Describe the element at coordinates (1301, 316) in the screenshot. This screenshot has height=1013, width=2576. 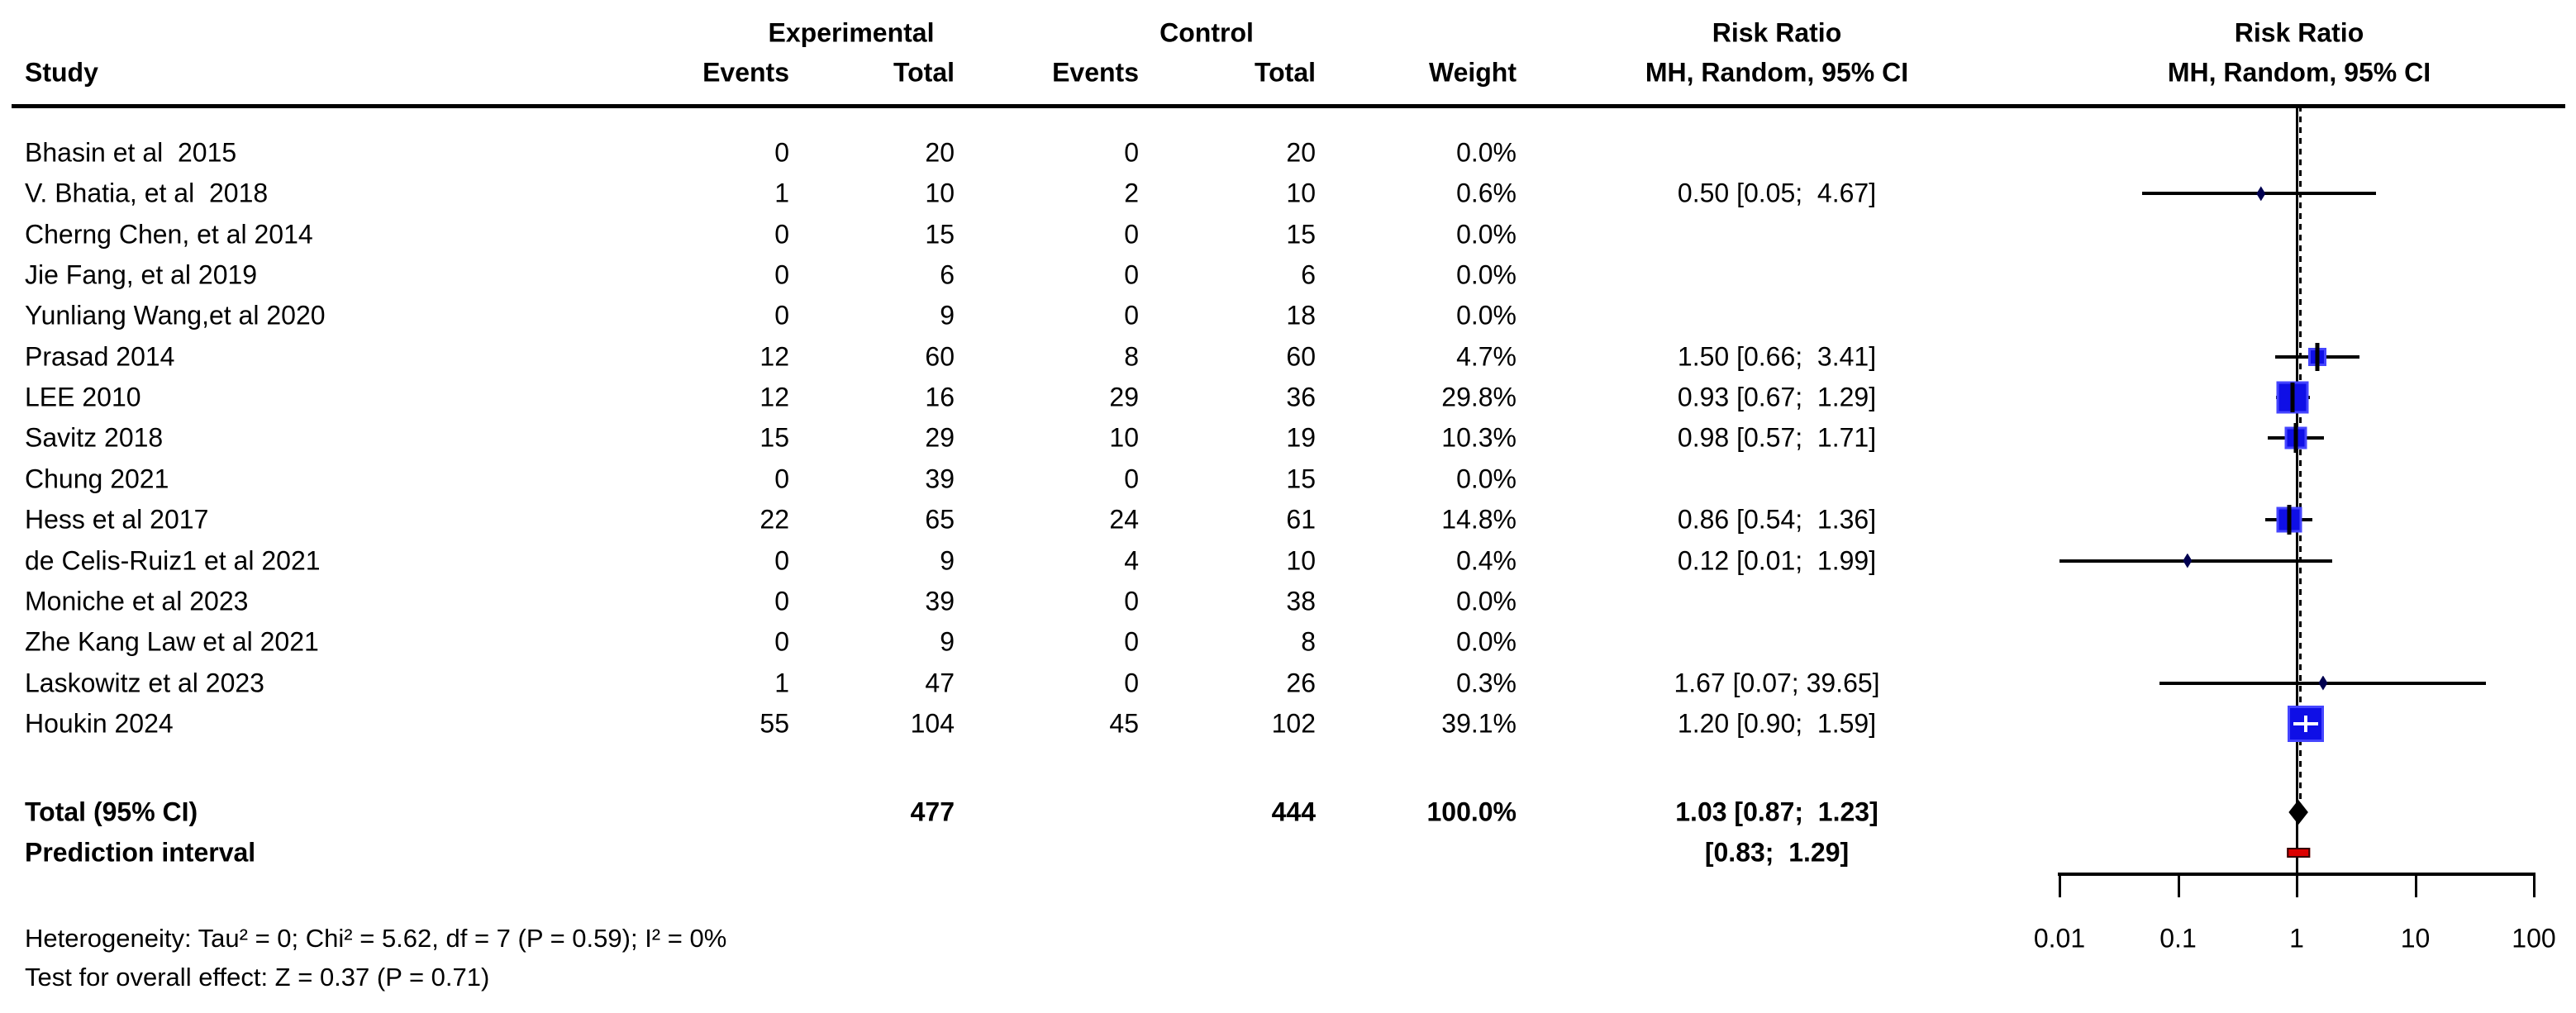
I see `cell-ctrl-total: 18` at that location.